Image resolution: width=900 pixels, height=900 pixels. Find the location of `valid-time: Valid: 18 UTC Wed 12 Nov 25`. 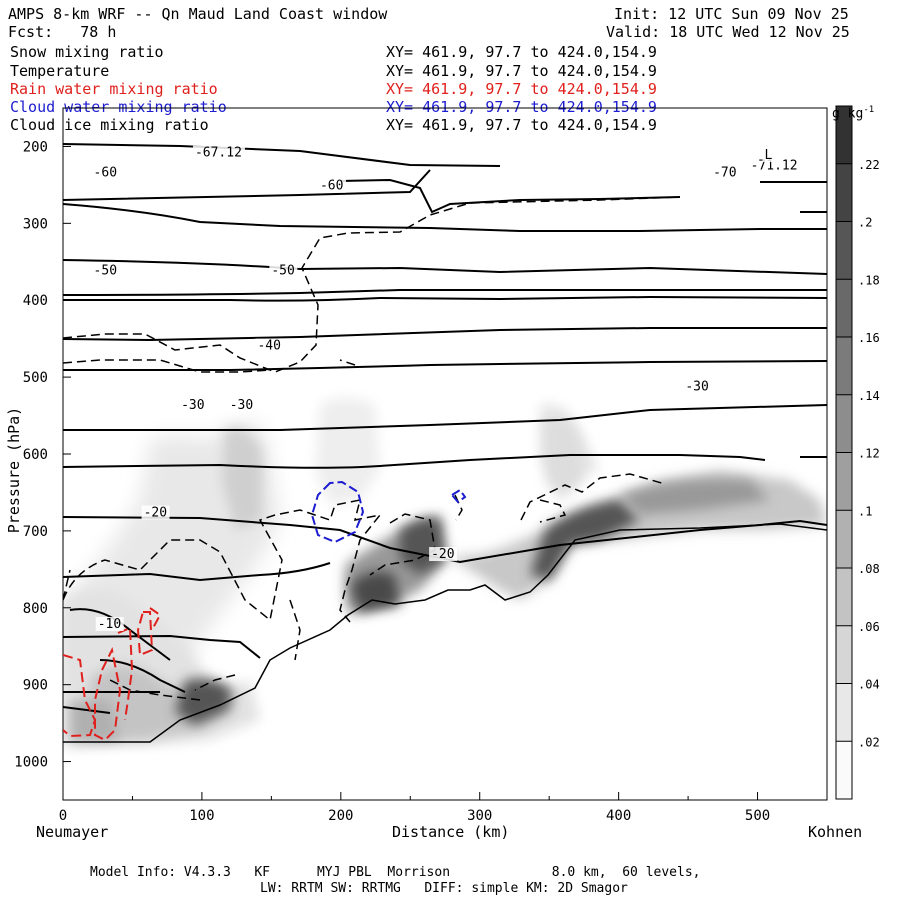

valid-time: Valid: 18 UTC Wed 12 Nov 25 is located at coordinates (728, 32).